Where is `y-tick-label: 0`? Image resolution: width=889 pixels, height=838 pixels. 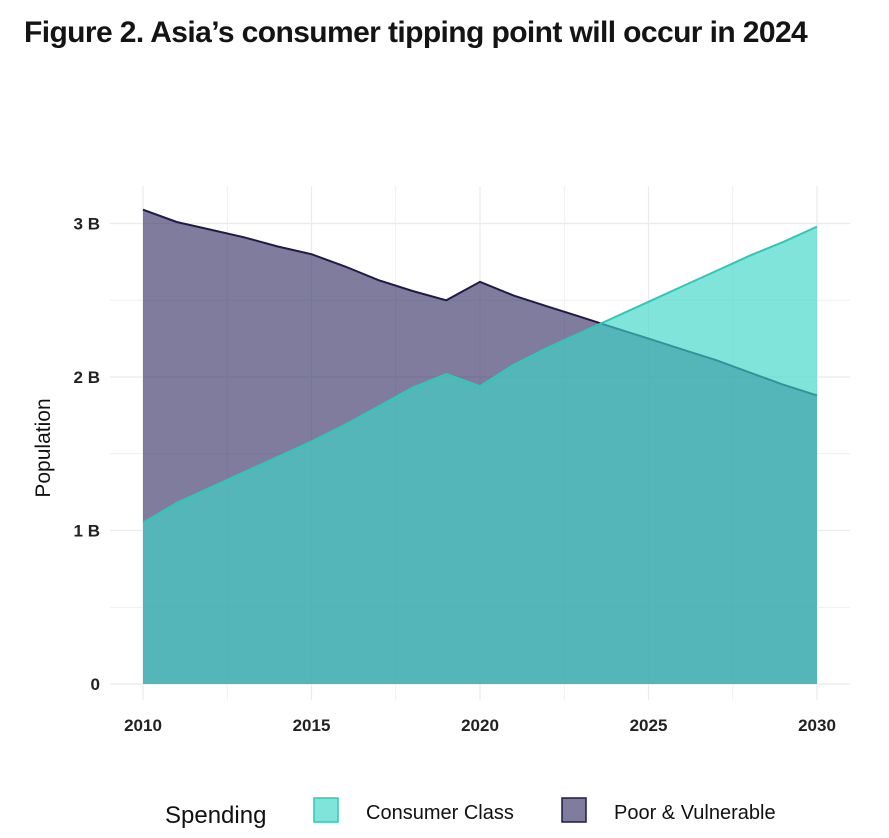 y-tick-label: 0 is located at coordinates (95, 684).